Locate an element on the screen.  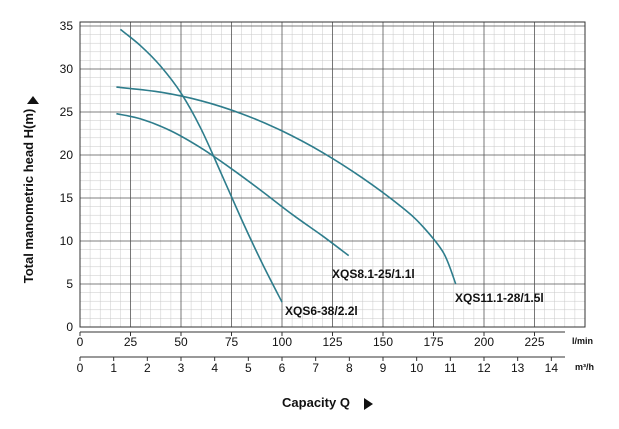
x-tick-label-m3h: 6 is located at coordinates (282, 368).